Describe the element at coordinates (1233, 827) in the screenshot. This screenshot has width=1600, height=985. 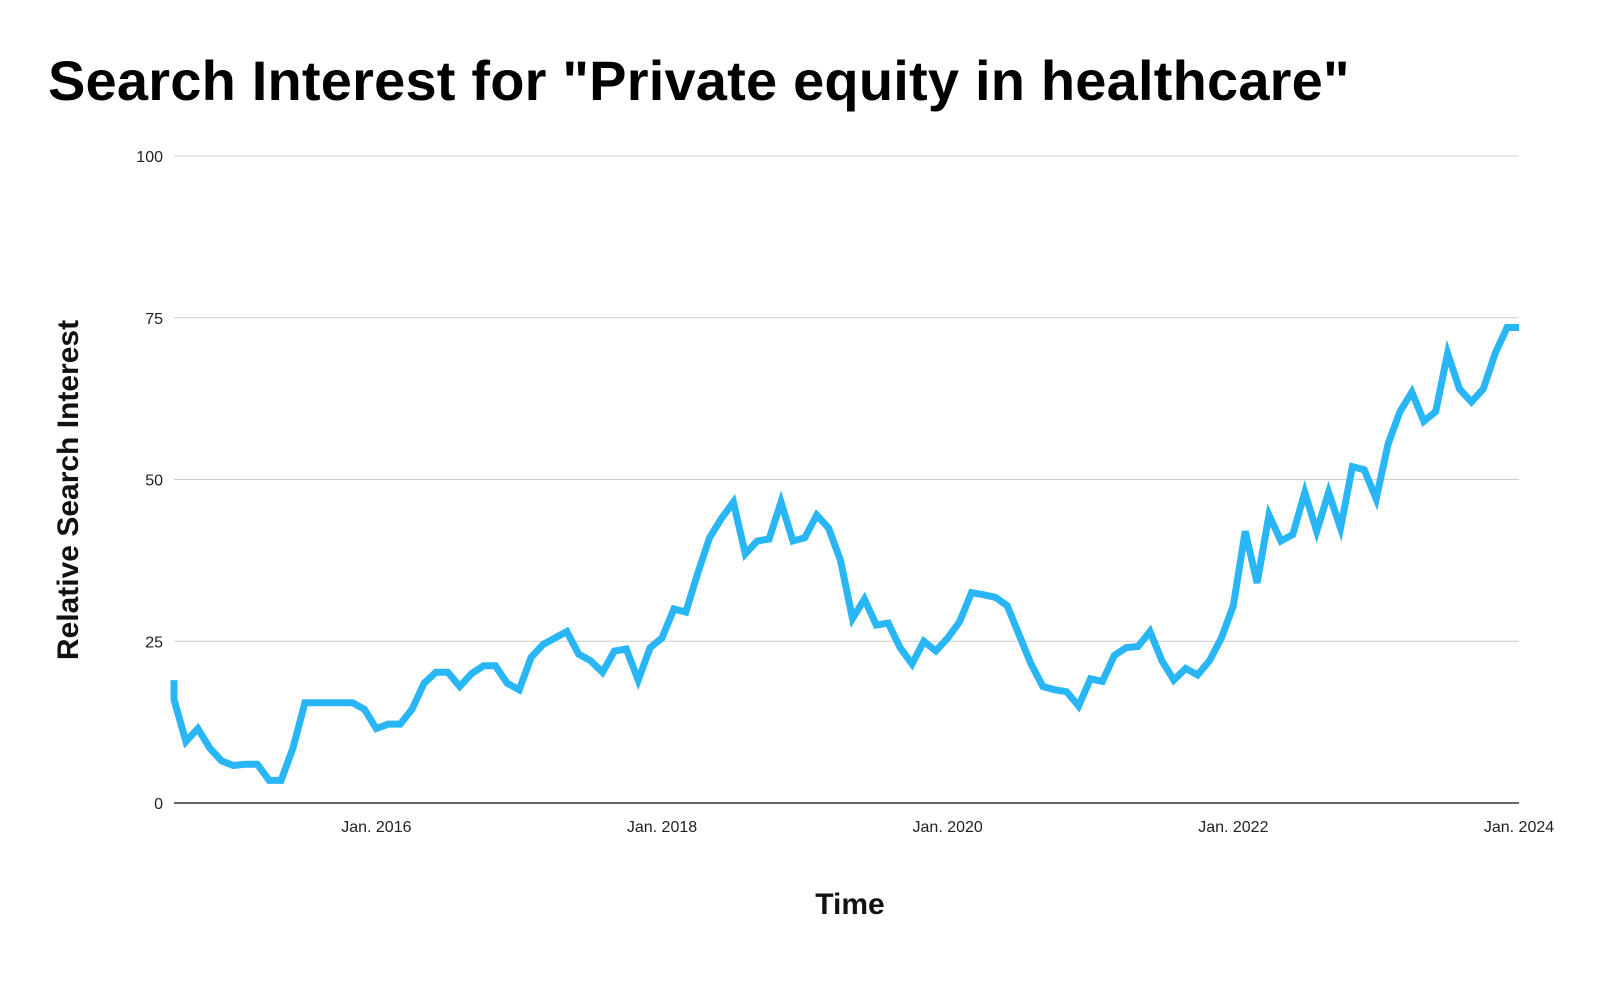
I see `x-tick-label: Jan. 2022` at that location.